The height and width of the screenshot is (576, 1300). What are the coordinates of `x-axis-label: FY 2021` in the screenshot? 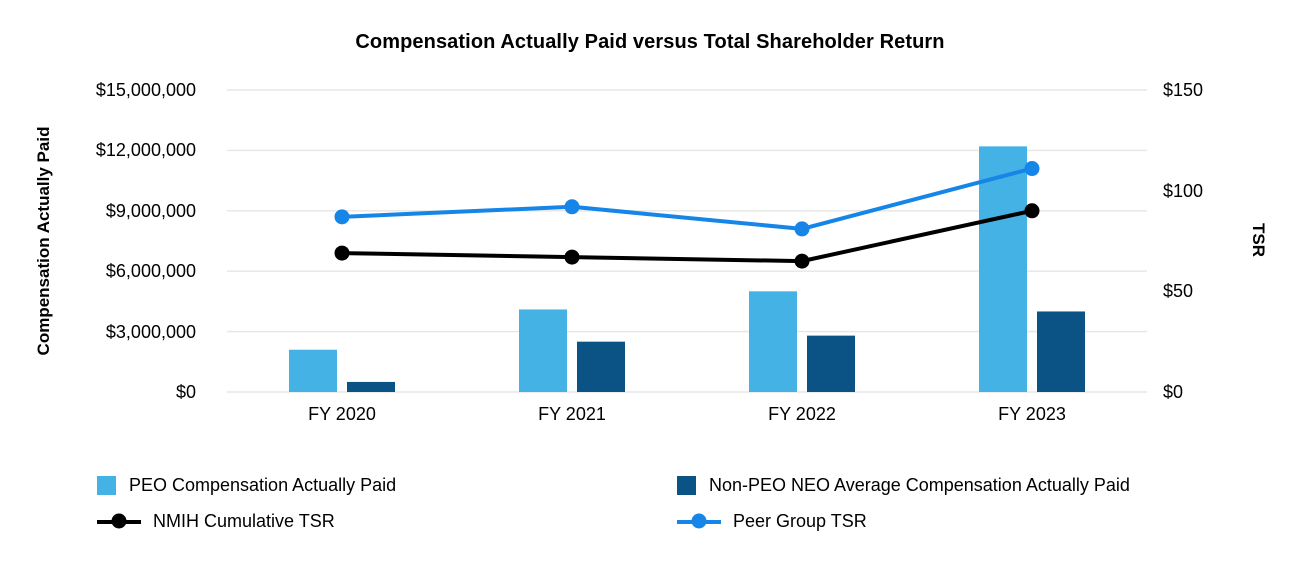 It's located at (572, 414).